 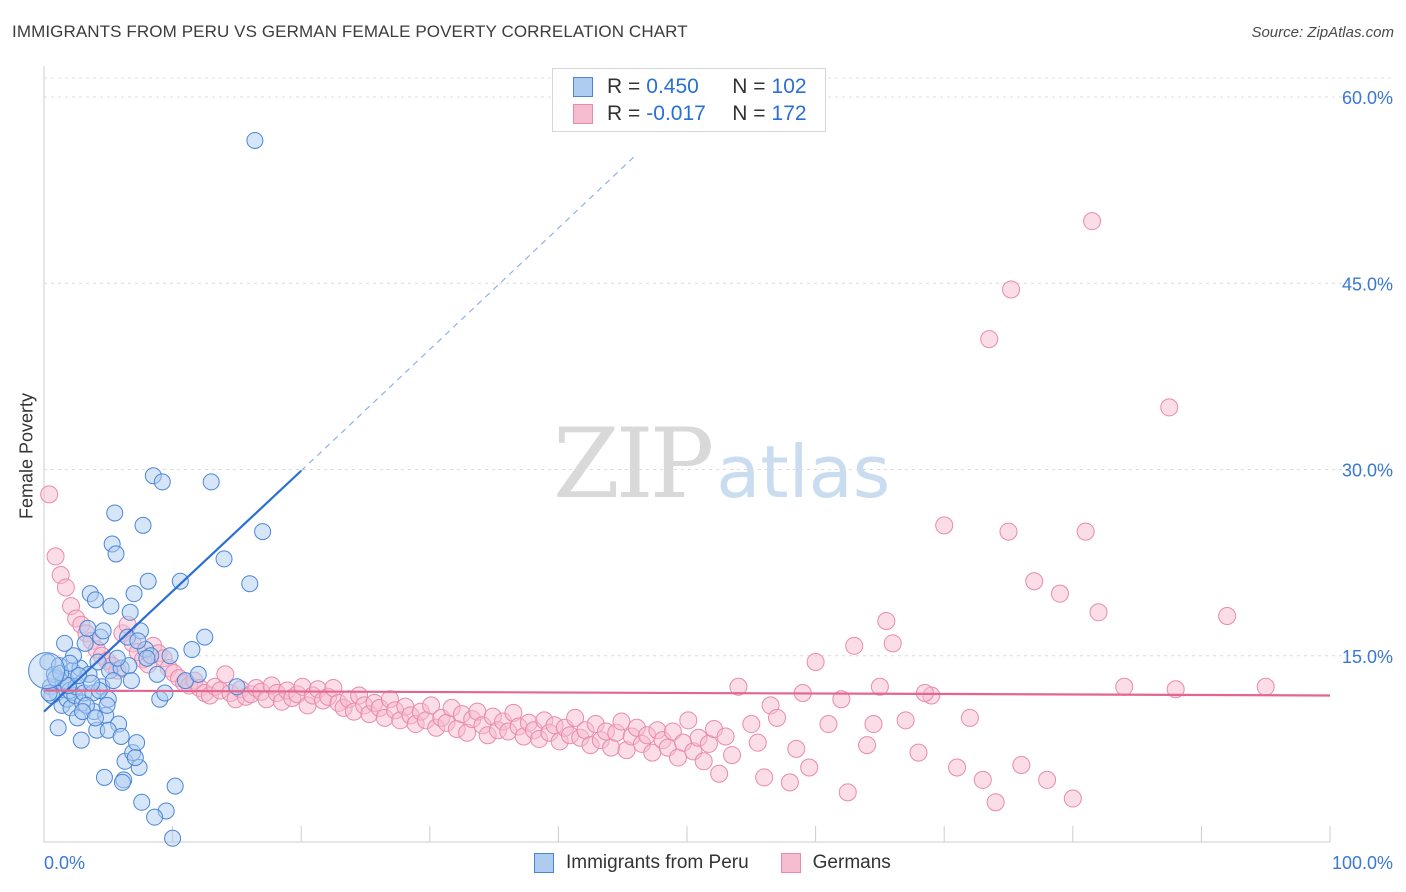 I want to click on legend-row-peru: R = 0.450 N = 102, so click(x=690, y=87).